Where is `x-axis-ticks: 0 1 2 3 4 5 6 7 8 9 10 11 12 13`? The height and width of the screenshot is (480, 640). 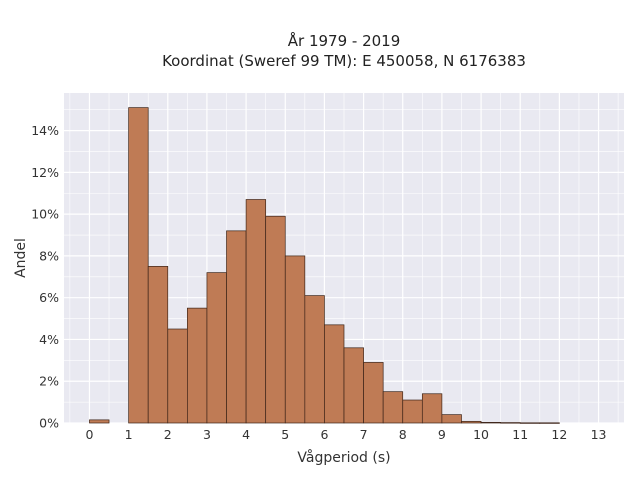
x-axis-ticks: 0 1 2 3 4 5 6 7 8 9 10 11 12 13 is located at coordinates (345, 434).